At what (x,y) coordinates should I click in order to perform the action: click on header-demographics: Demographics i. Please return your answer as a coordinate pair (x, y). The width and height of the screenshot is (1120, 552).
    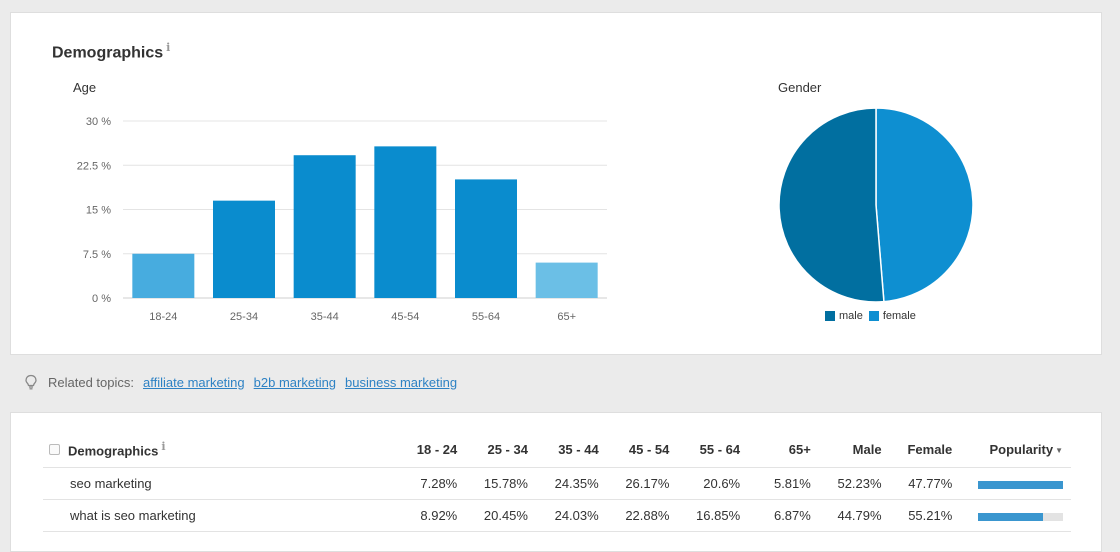
    Looking at the image, I should click on (219, 450).